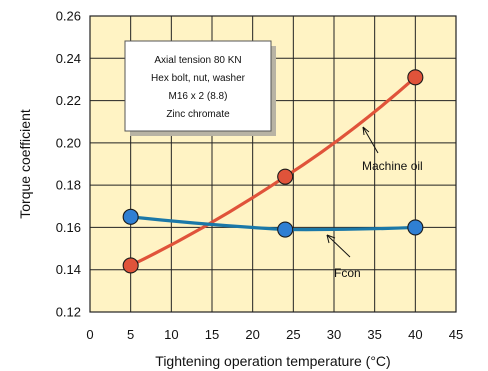 This screenshot has height=371, width=488. What do you see at coordinates (293, 334) in the screenshot?
I see `x-tick-label: 25` at bounding box center [293, 334].